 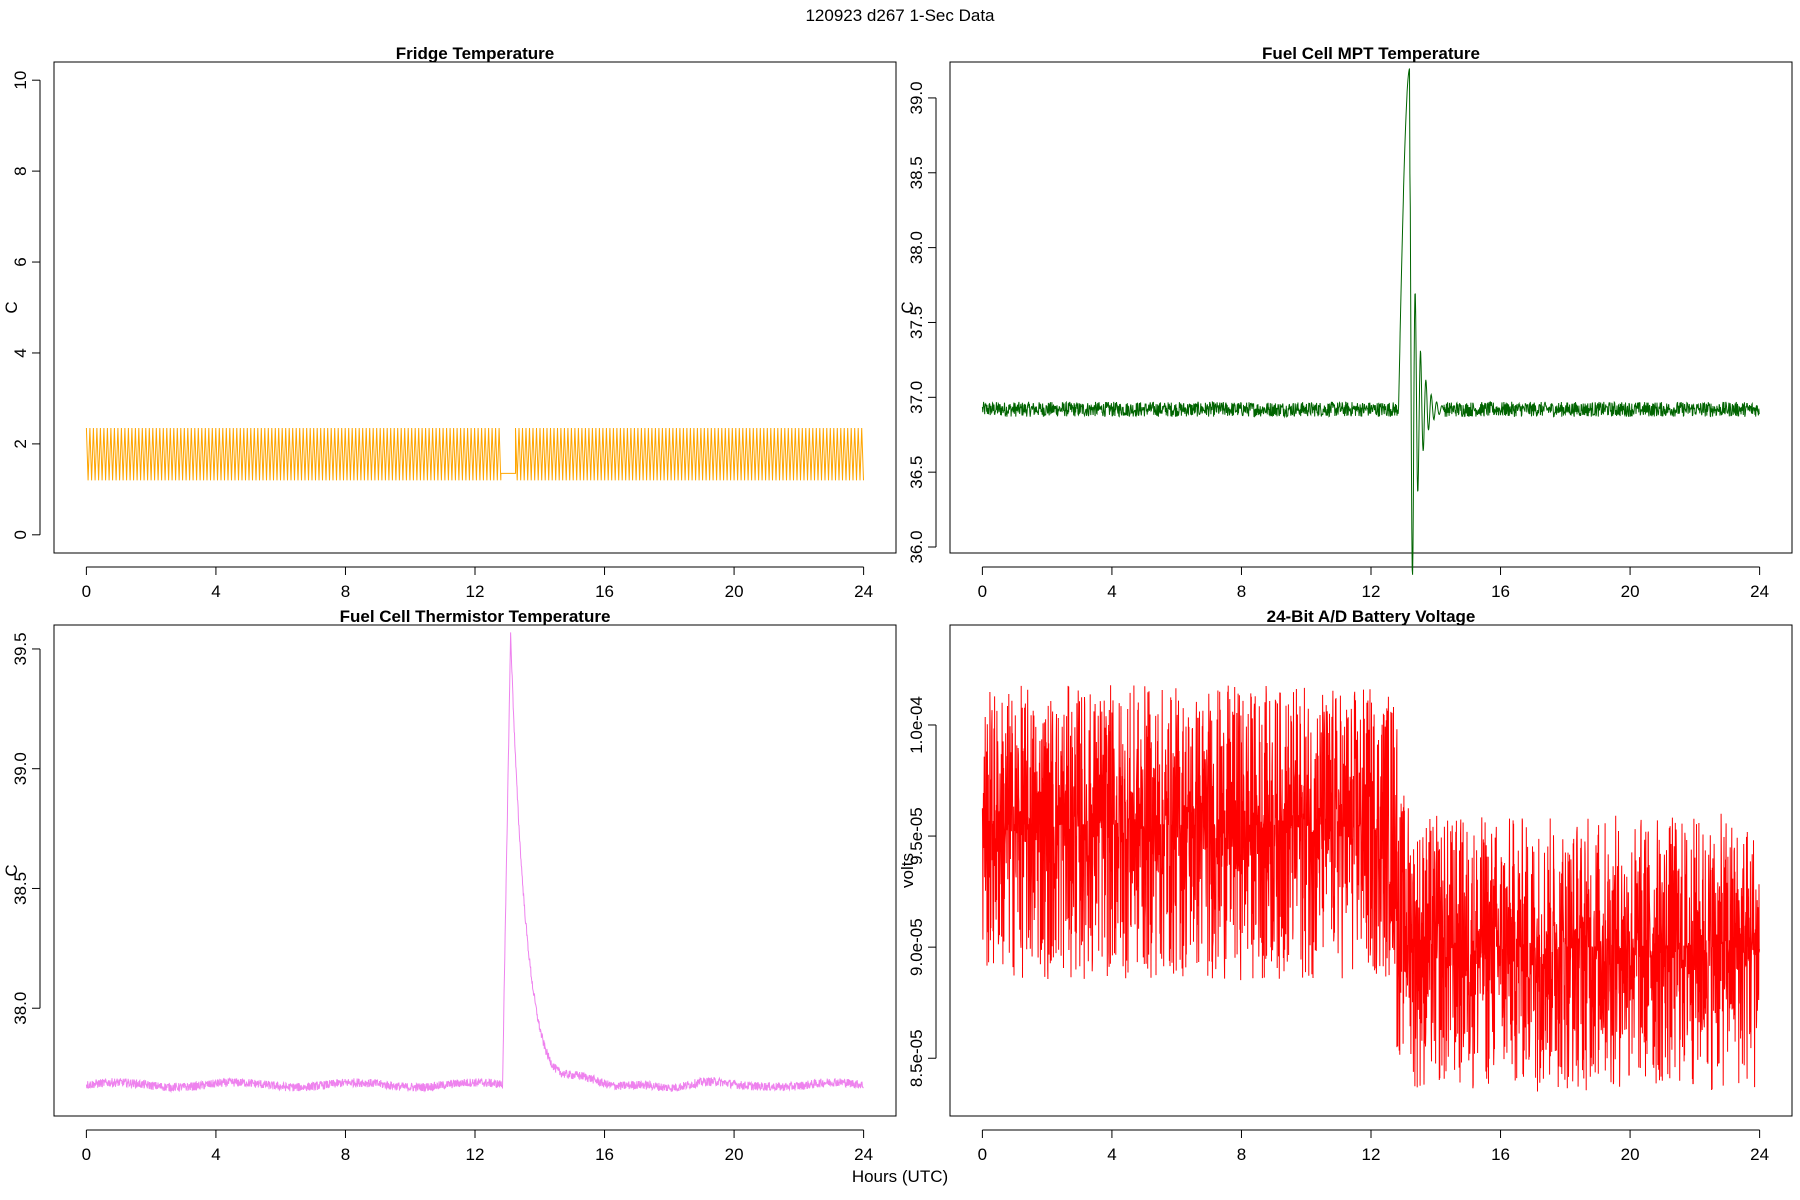 What do you see at coordinates (20, 170) in the screenshot?
I see `y-tick-label: 8` at bounding box center [20, 170].